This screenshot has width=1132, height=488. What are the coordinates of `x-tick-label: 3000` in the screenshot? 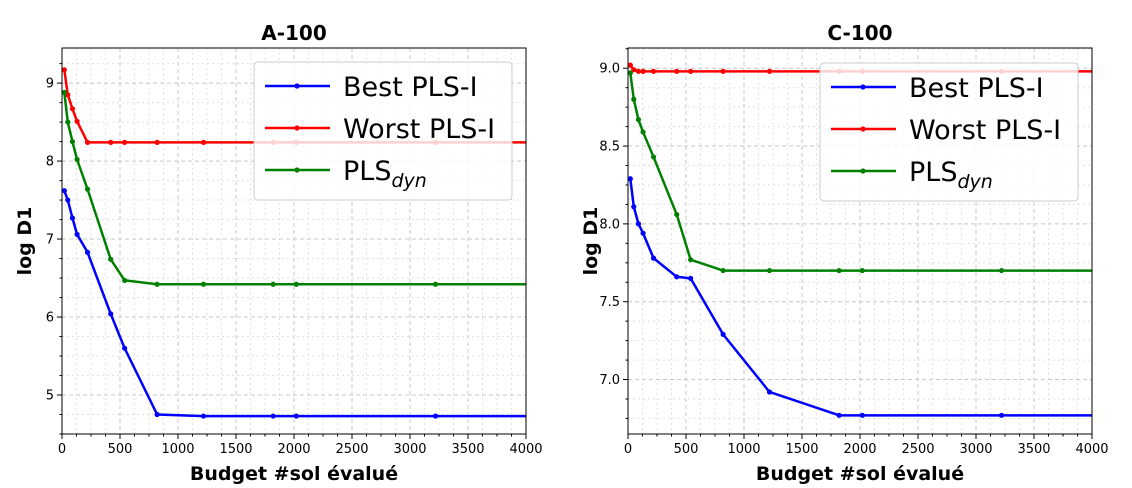 It's located at (975, 449).